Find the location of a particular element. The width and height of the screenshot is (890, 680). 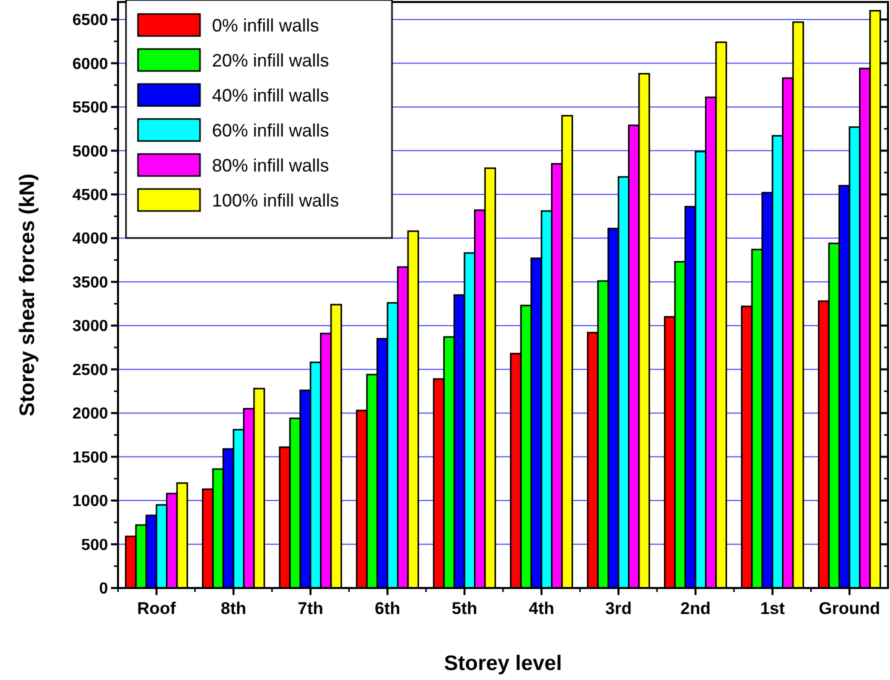

legend-label: 40% infill walls is located at coordinates (271, 95).